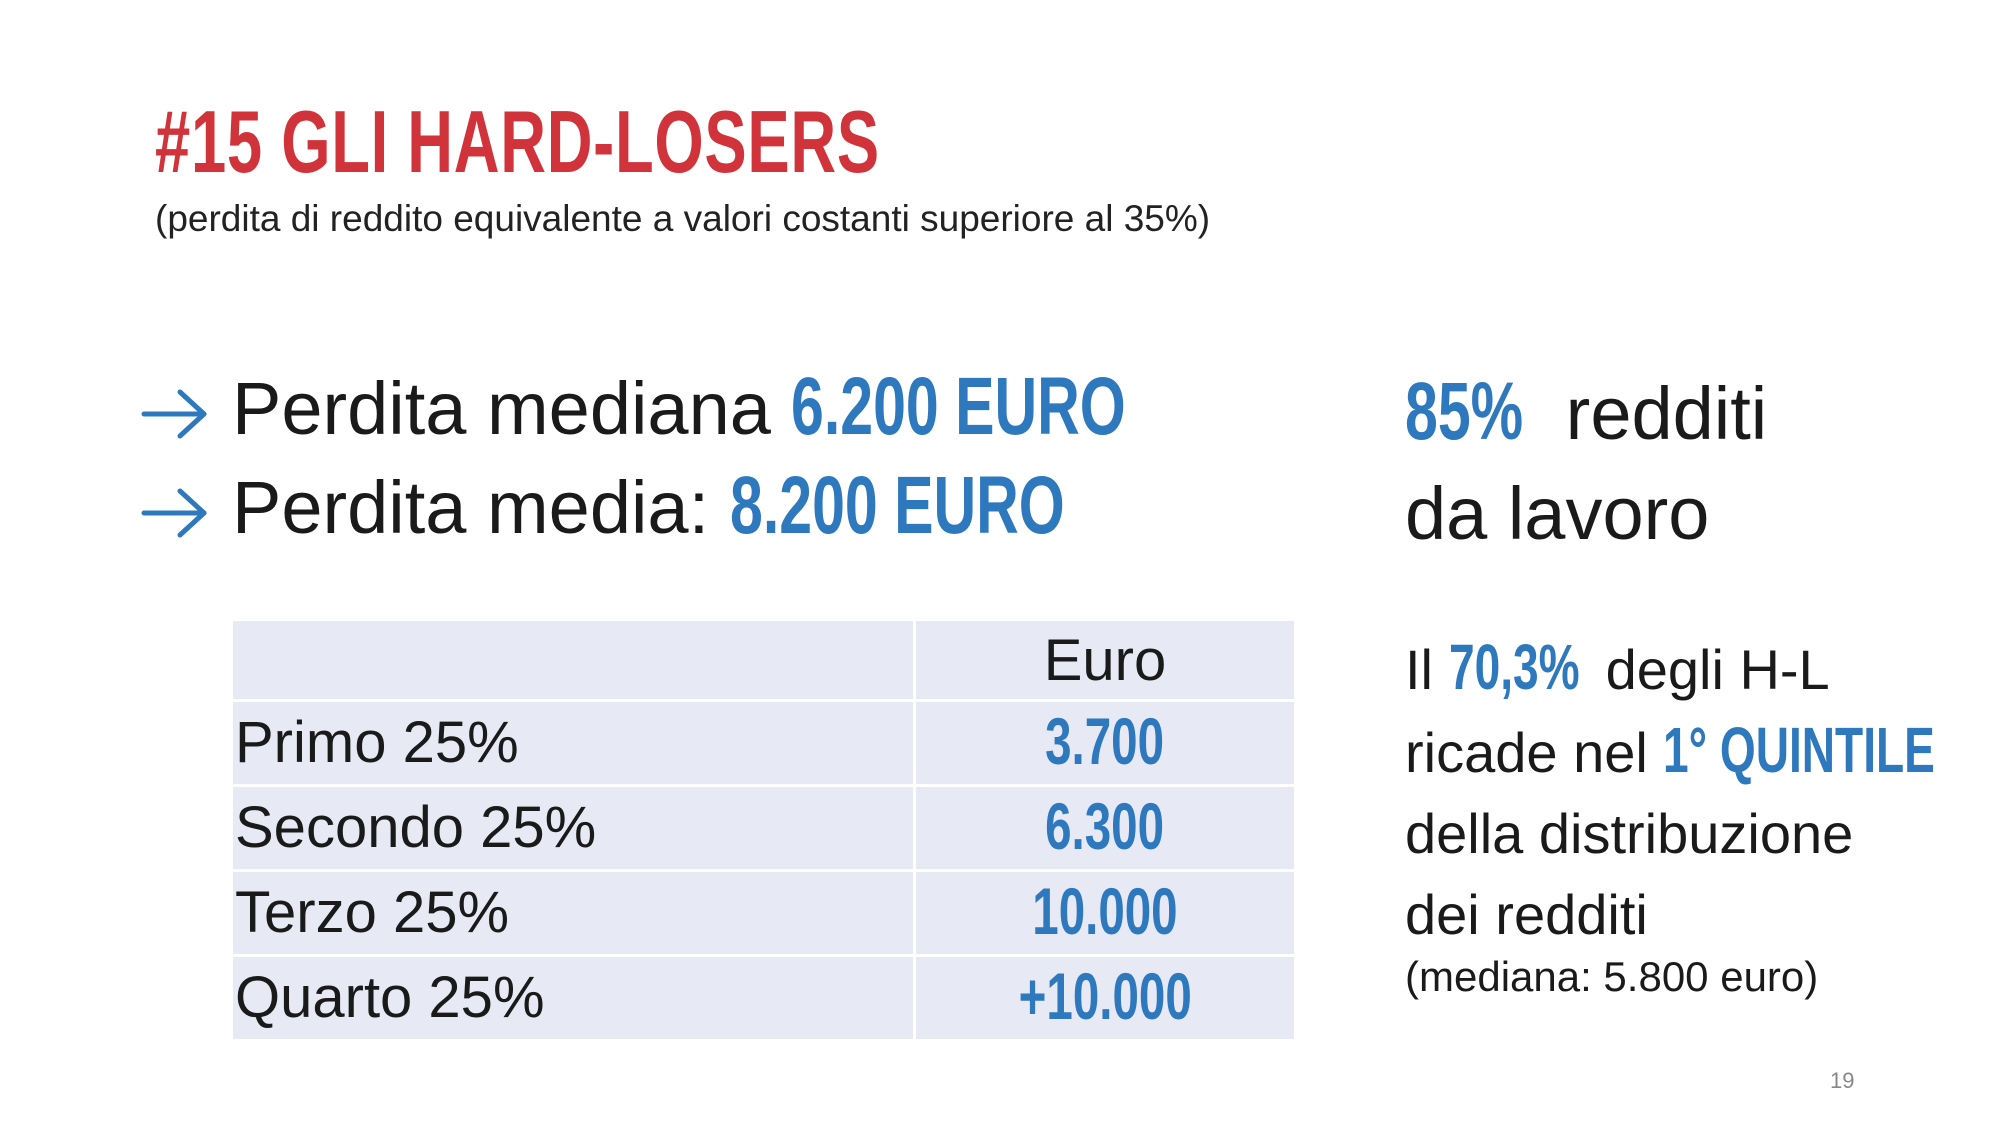  I want to click on bullet-mean-loss: Perdita media: 8.200 EURO, so click(667, 507).